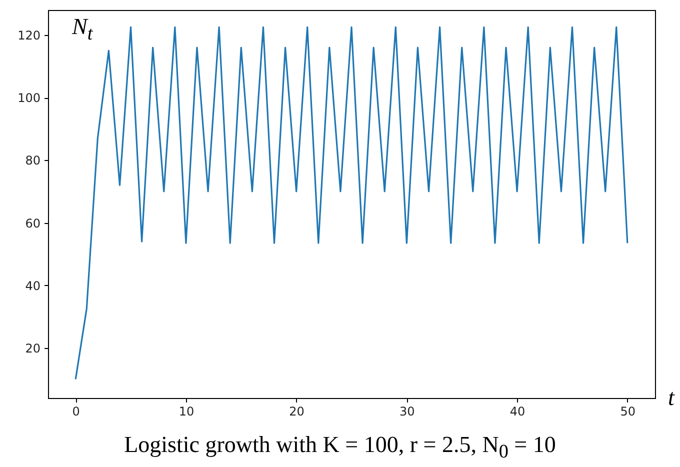 This screenshot has height=467, width=680. Describe the element at coordinates (32, 161) in the screenshot. I see `y-tick-label: 80` at that location.